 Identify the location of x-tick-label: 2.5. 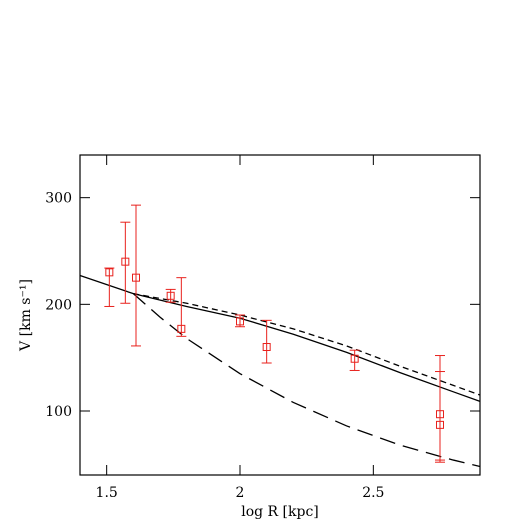
(373, 493).